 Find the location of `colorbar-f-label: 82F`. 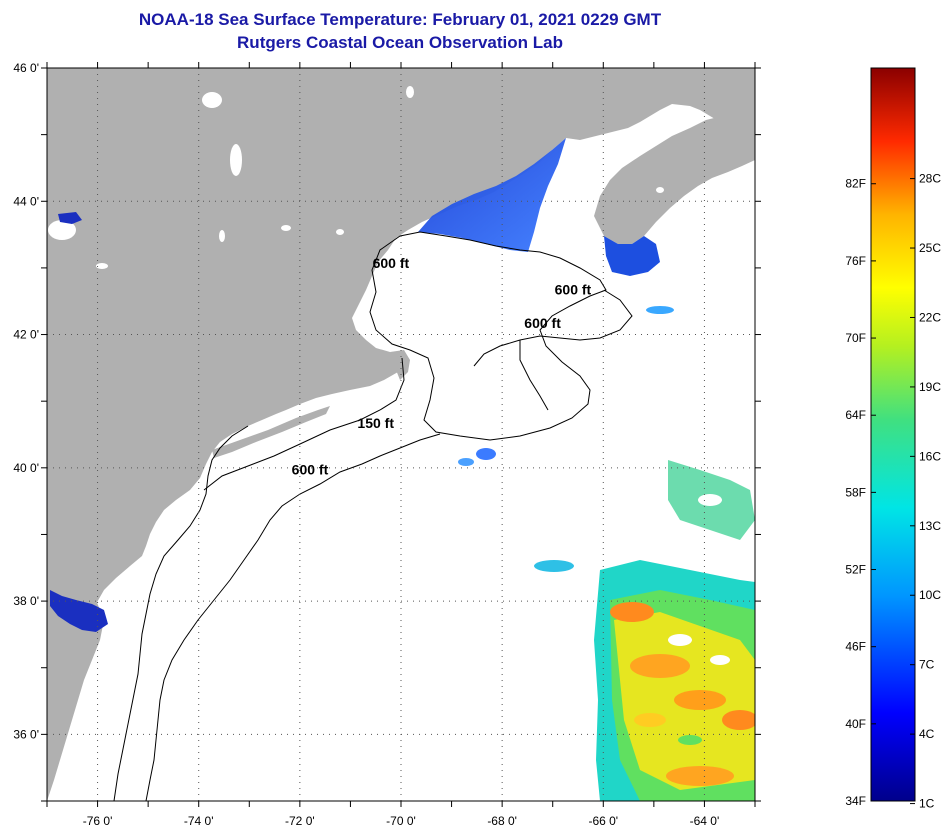

colorbar-f-label: 82F is located at coordinates (855, 184).